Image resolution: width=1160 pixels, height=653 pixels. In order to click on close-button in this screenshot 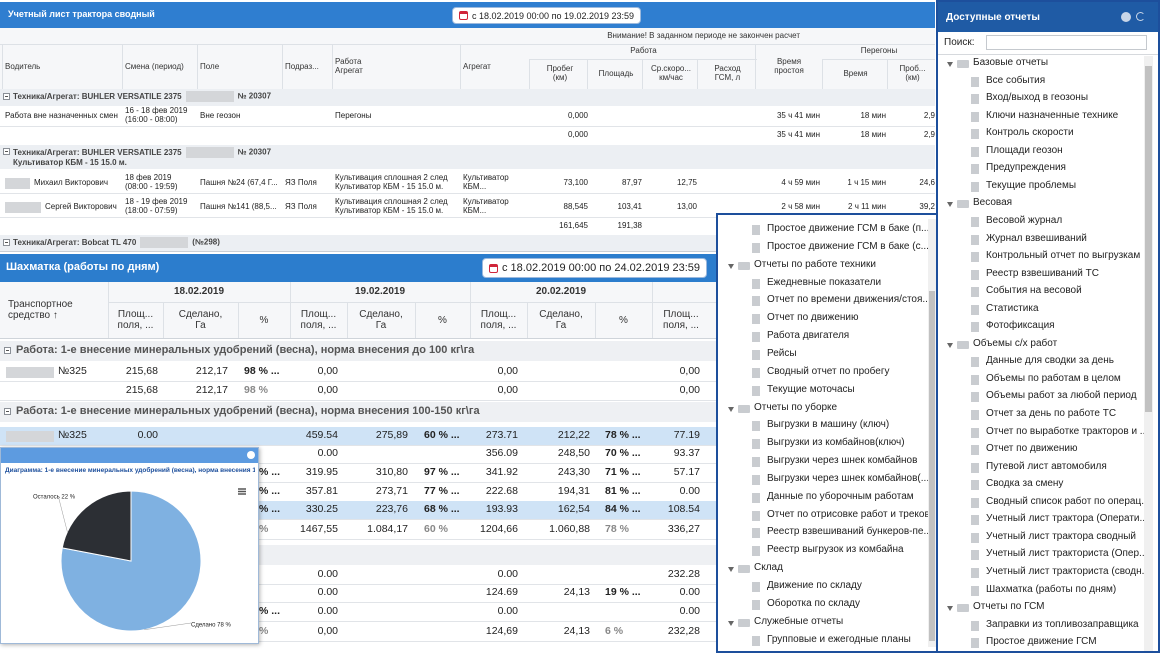, I will do `click(251, 455)`.